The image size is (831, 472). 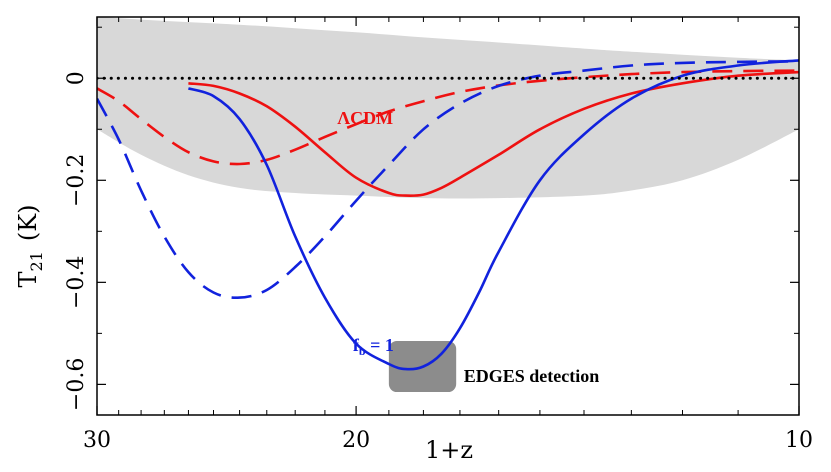 What do you see at coordinates (449, 450) in the screenshot?
I see `x-axis-title: 1+z` at bounding box center [449, 450].